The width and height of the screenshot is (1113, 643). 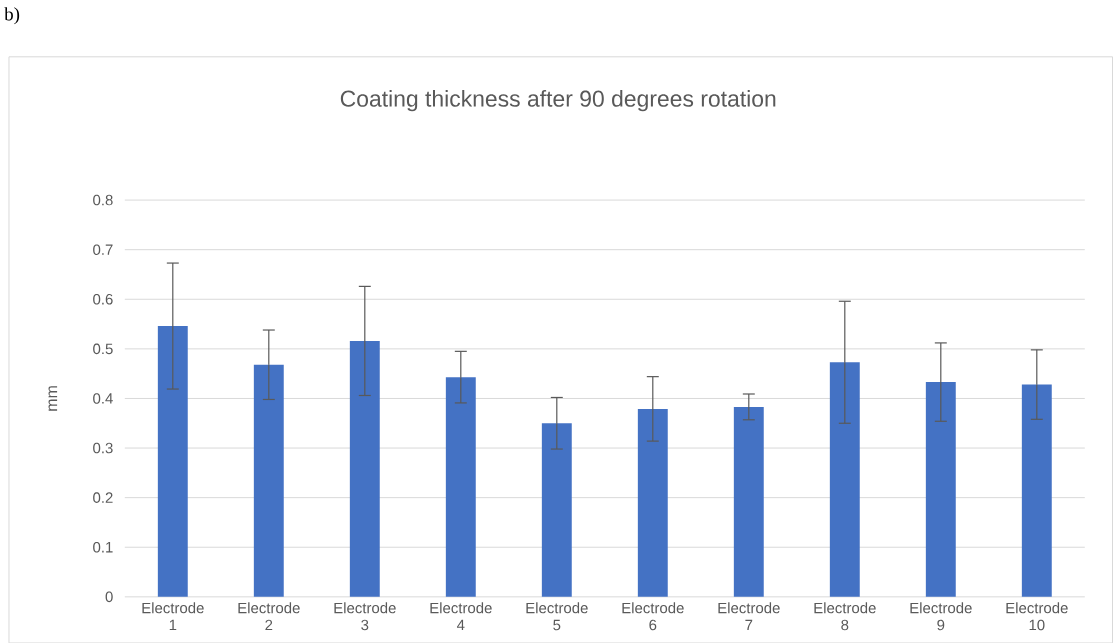 What do you see at coordinates (53, 398) in the screenshot?
I see `y-axis-title: mm` at bounding box center [53, 398].